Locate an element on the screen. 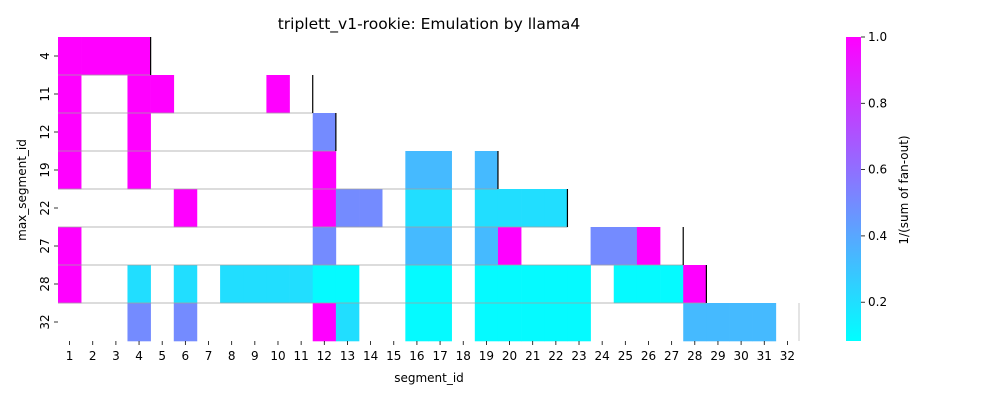  x-tick-label: 26 is located at coordinates (648, 356).